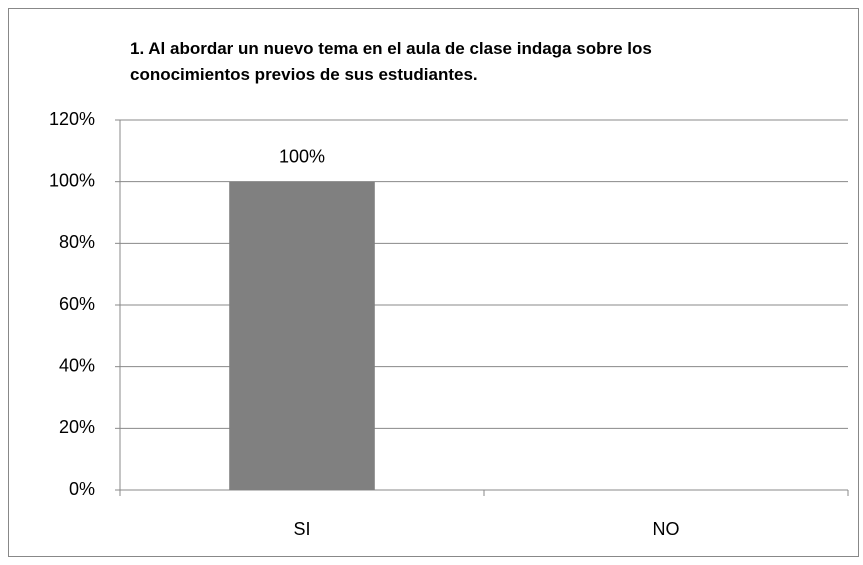 This screenshot has height=565, width=863. What do you see at coordinates (77, 304) in the screenshot?
I see `y-tick-label: 60%` at bounding box center [77, 304].